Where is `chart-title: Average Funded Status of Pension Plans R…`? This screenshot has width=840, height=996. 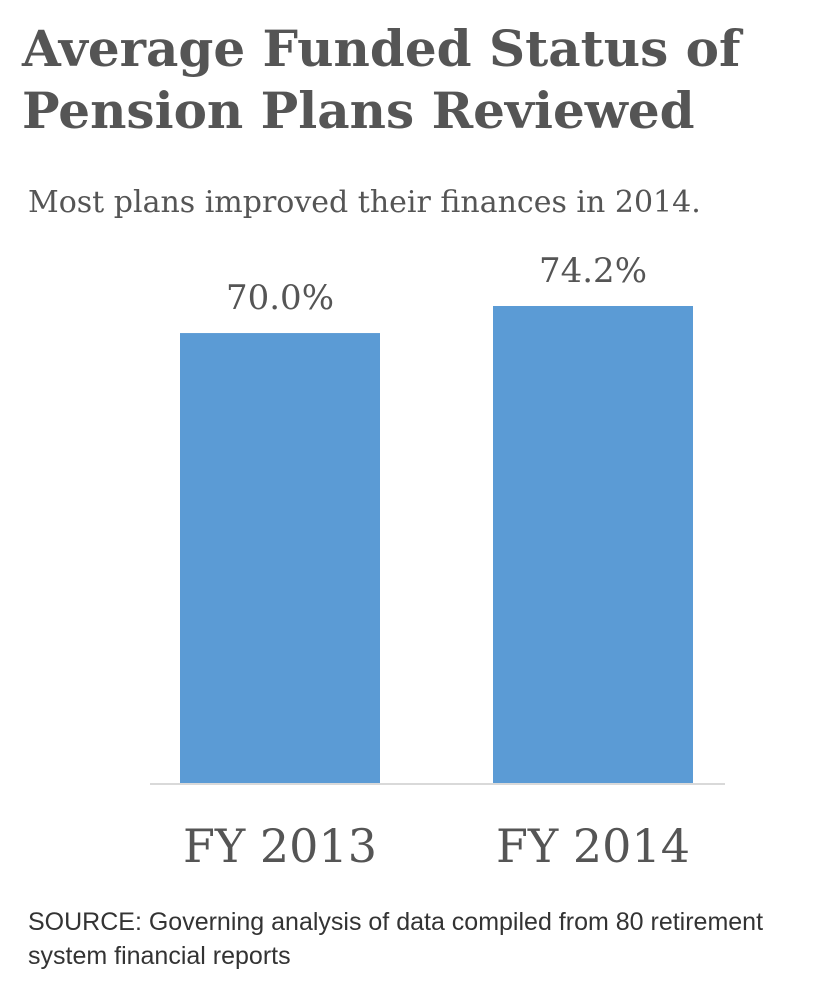 chart-title: Average Funded Status of Pension Plans R… is located at coordinates (381, 79).